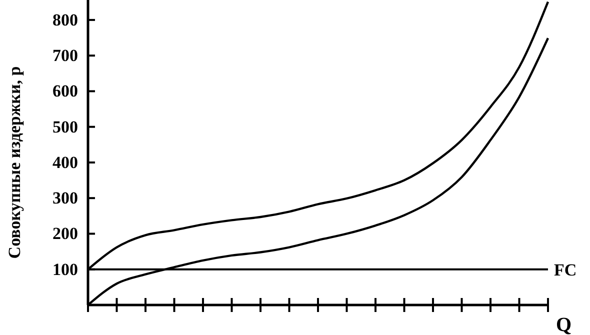  What do you see at coordinates (65, 20) in the screenshot?
I see `y-tick-label: 800` at bounding box center [65, 20].